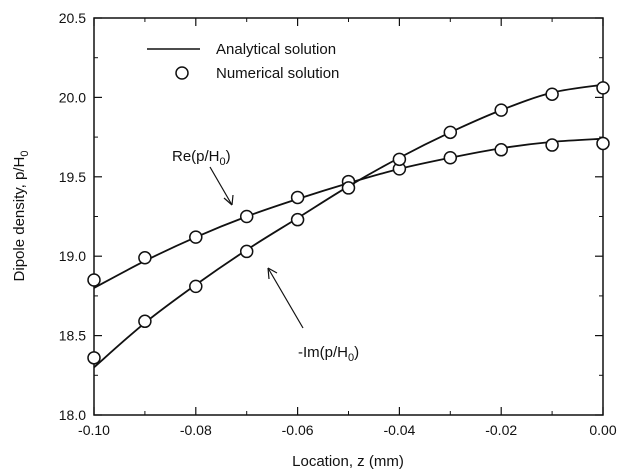 The width and height of the screenshot is (623, 473). Describe the element at coordinates (94, 430) in the screenshot. I see `x-tick-label: -0.10` at that location.